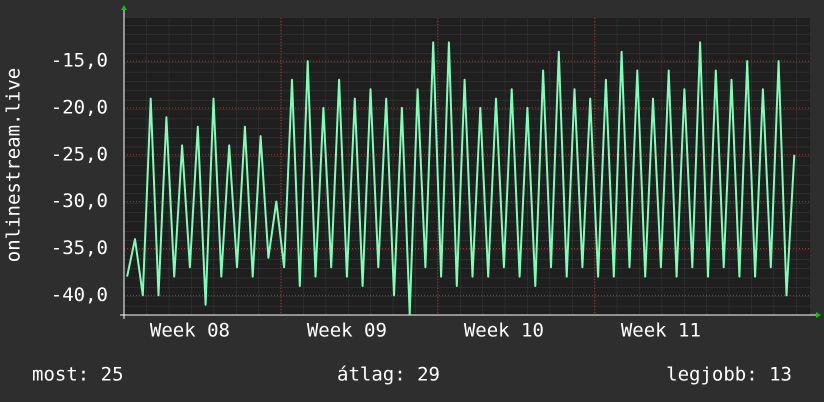 This screenshot has width=824, height=402. Describe the element at coordinates (388, 375) in the screenshot. I see `footer-average: átlag: 29` at that location.